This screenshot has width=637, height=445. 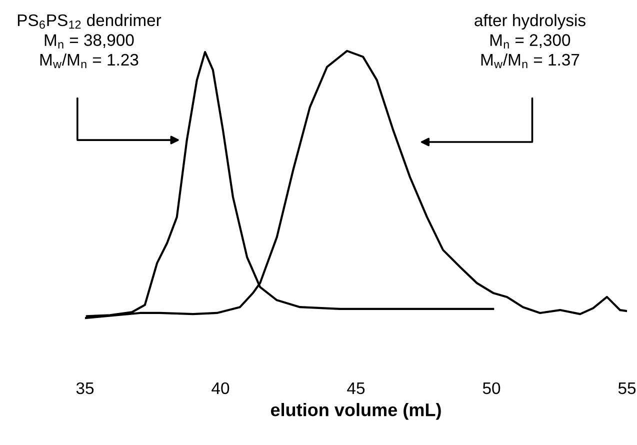 I want to click on x-tick-label: 35, so click(x=85, y=388).